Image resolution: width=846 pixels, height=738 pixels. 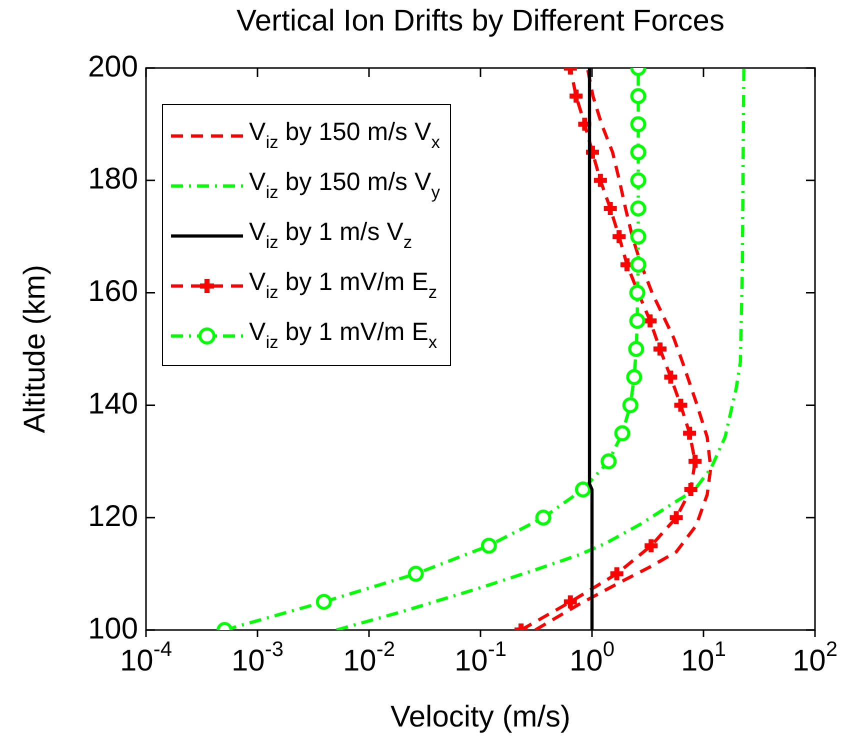 What do you see at coordinates (113, 516) in the screenshot?
I see `y-tick-label: 120` at bounding box center [113, 516].